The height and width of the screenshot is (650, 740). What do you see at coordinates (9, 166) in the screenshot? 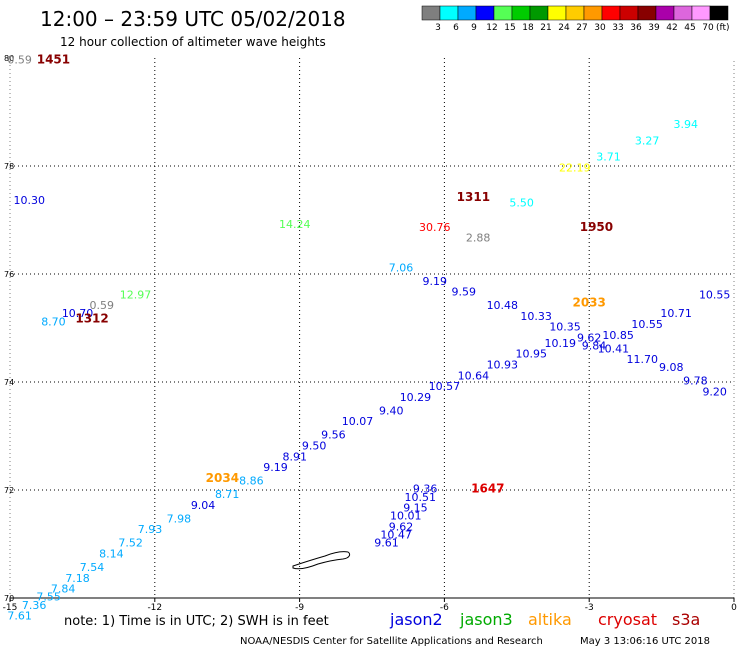
I see `y-tick-label: 78` at bounding box center [9, 166].